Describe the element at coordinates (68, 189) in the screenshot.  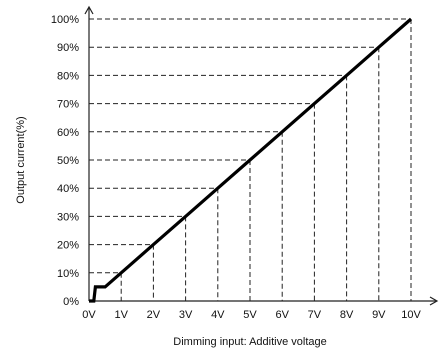
I see `y-tick-label: 40%` at that location.